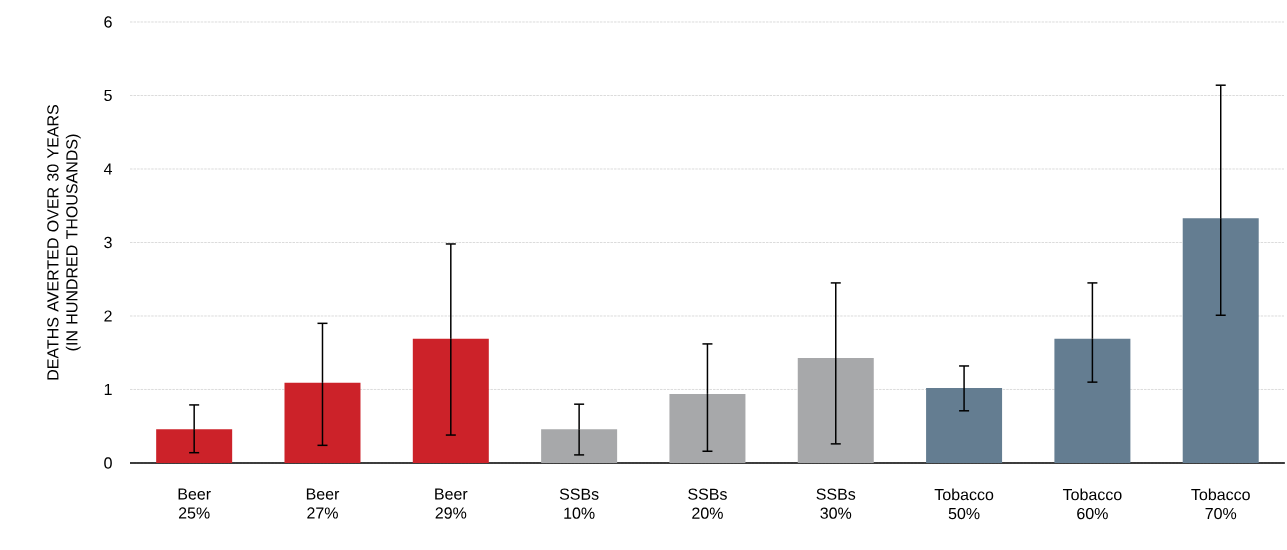 The width and height of the screenshot is (1287, 550). Describe the element at coordinates (108, 95) in the screenshot. I see `y-tick-label: 5` at that location.